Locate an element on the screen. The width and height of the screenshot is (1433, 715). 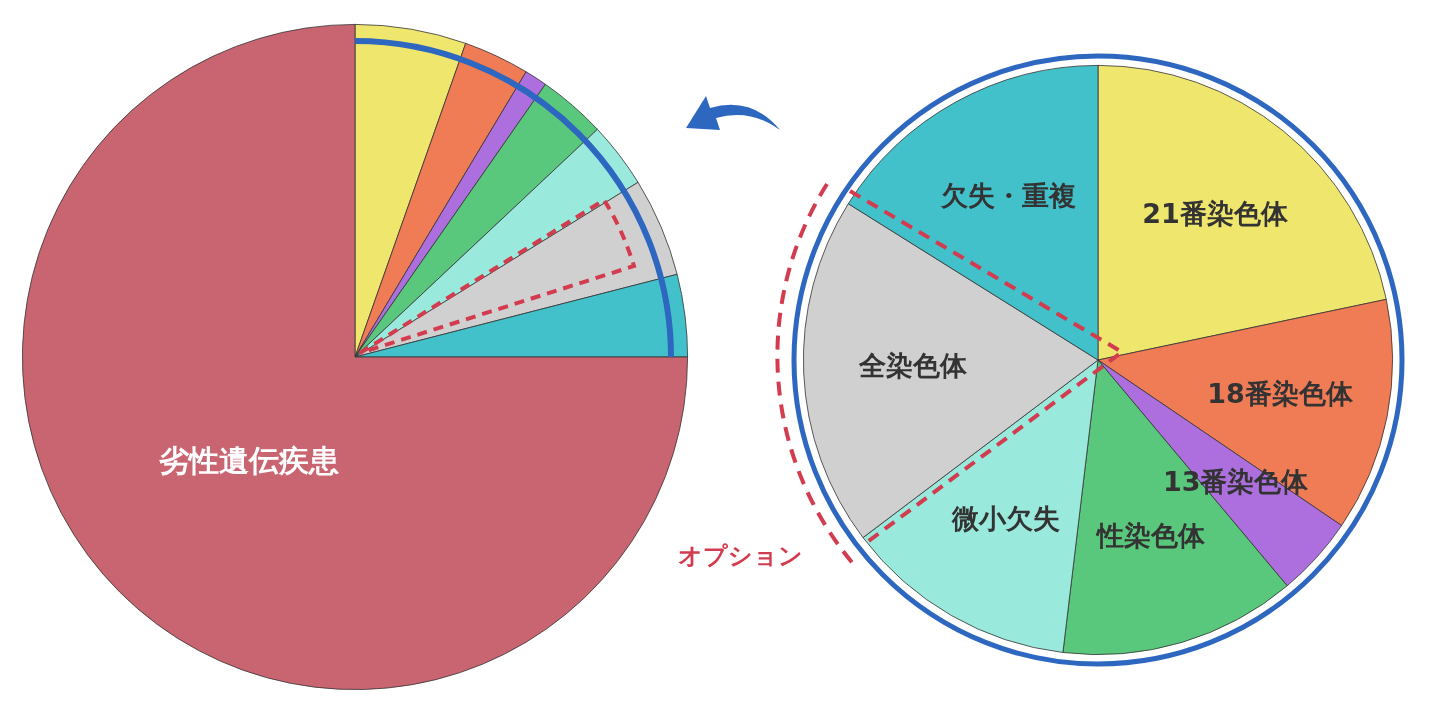
slice-label: 欠失・重複 is located at coordinates (1007, 195).